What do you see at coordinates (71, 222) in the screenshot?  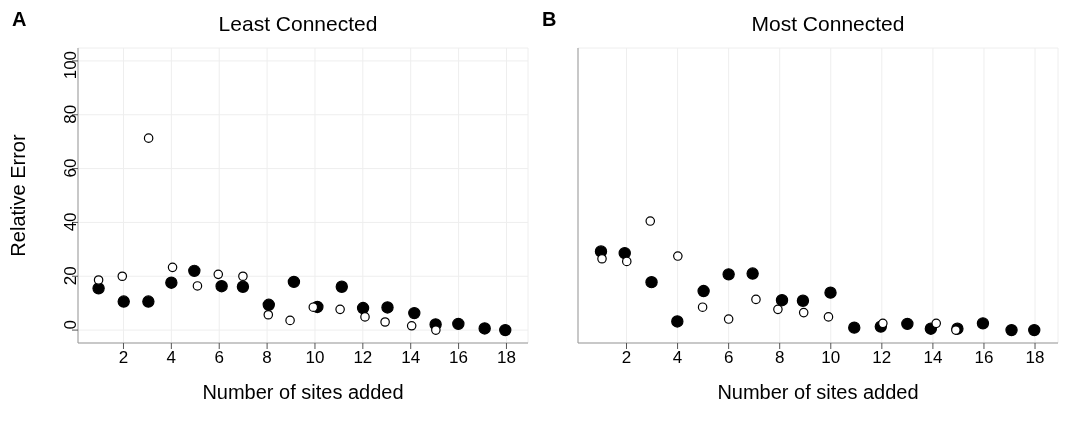 I see `y-tick-label: 40` at bounding box center [71, 222].